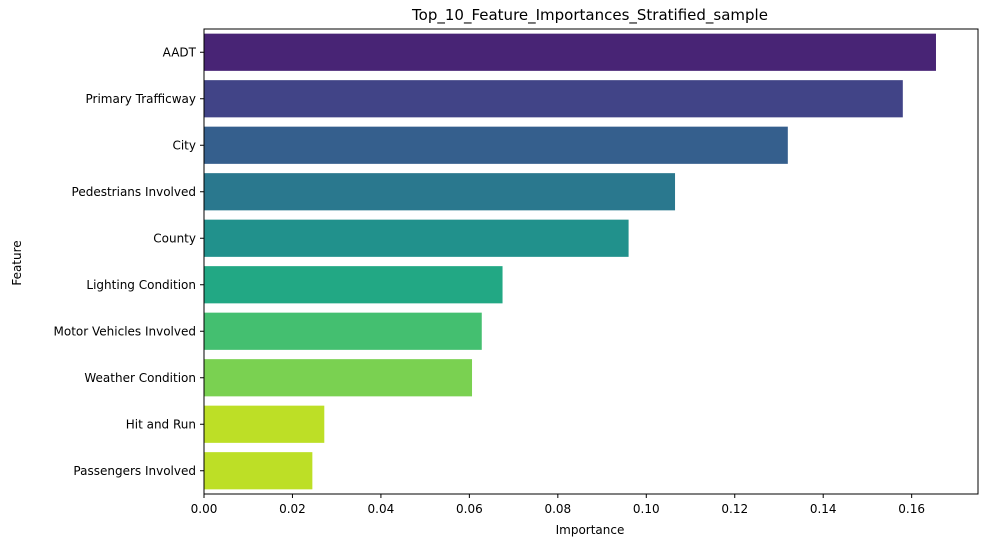  I want to click on x-tick-label: 0.10, so click(646, 509).